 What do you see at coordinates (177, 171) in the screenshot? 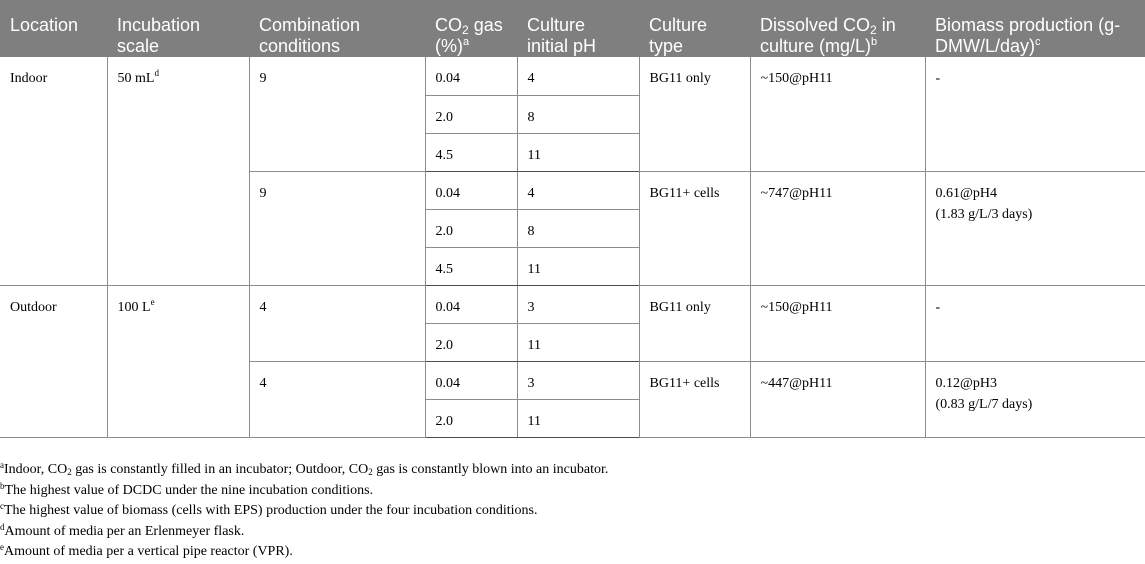
I see `cell-incubation-scale: 50 mLd` at bounding box center [177, 171].